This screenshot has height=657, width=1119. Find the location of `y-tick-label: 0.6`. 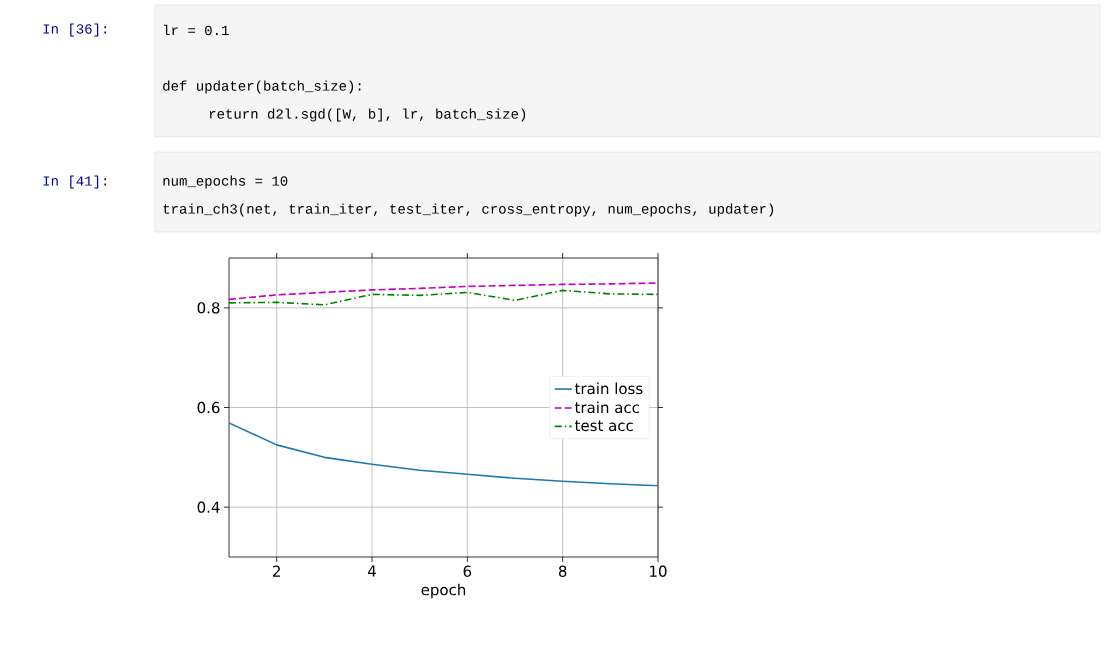

y-tick-label: 0.6 is located at coordinates (208, 407).